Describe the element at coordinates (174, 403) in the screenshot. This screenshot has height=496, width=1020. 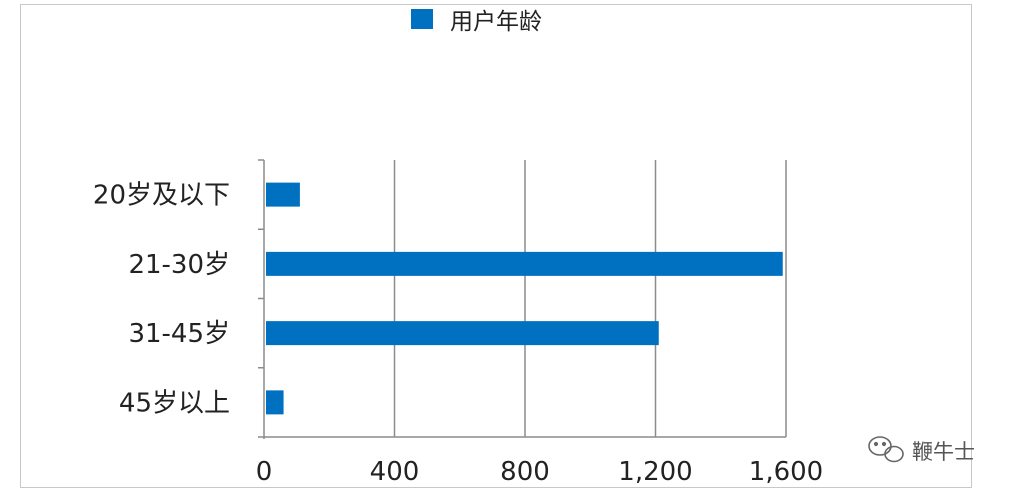
I see `category-label: 45岁以上` at that location.